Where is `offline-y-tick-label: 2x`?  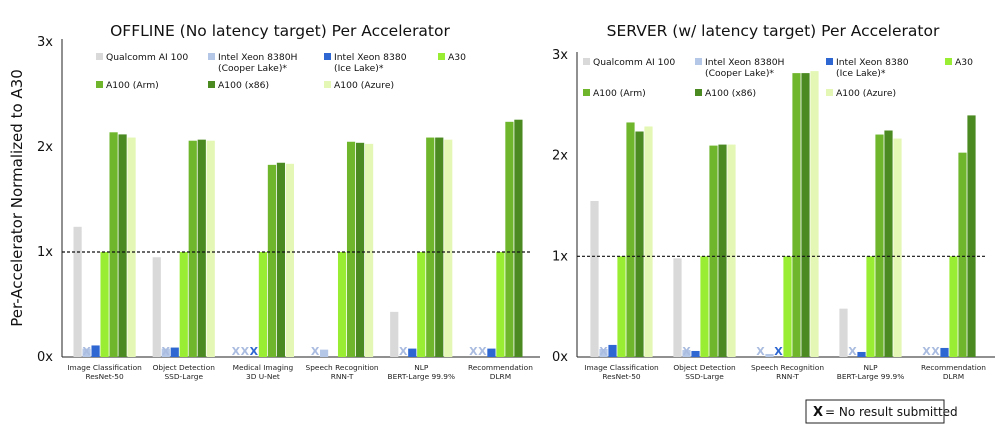
offline-y-tick-label: 2x is located at coordinates (45, 147).